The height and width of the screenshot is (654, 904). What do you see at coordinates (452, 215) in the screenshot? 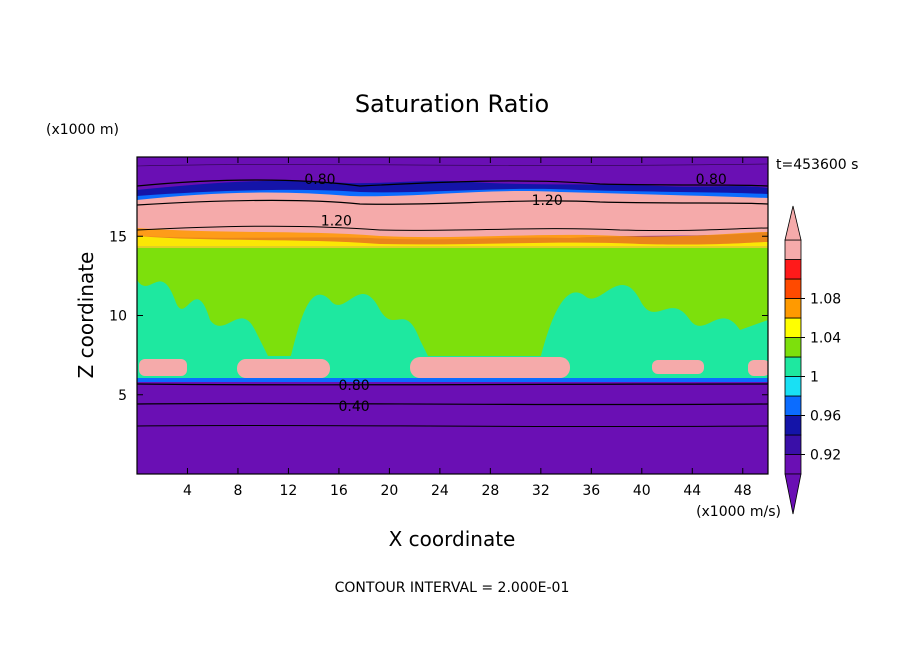
I see `pink-layer-upper` at bounding box center [452, 215].